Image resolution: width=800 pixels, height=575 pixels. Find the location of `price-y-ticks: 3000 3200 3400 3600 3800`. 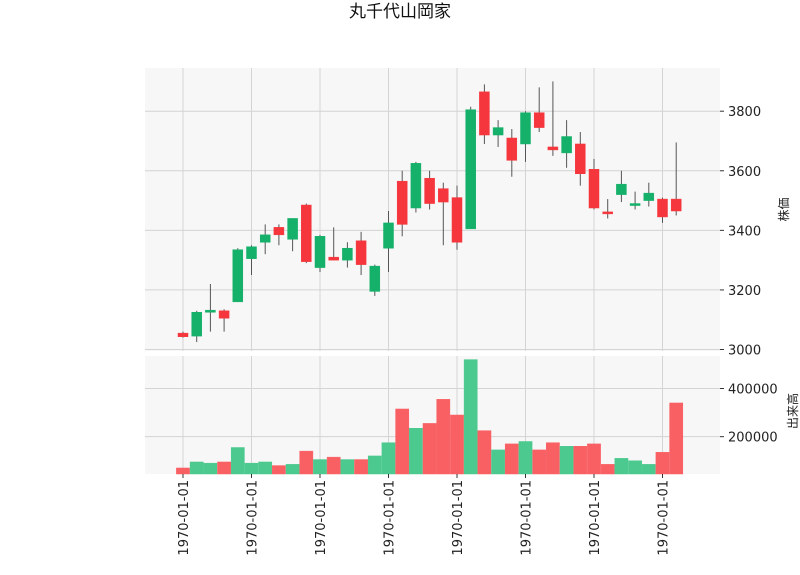

price-y-ticks: 3000 3200 3400 3600 3800 is located at coordinates (740, 232).